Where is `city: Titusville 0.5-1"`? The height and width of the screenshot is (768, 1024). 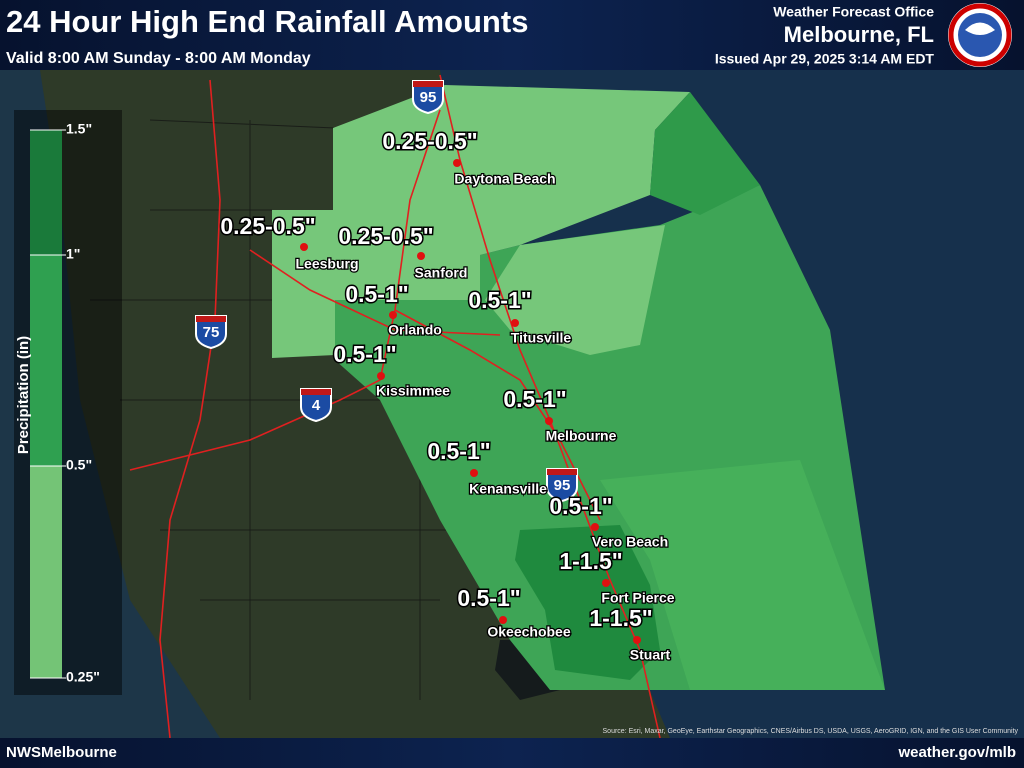 city: Titusville 0.5-1" is located at coordinates (520, 316).